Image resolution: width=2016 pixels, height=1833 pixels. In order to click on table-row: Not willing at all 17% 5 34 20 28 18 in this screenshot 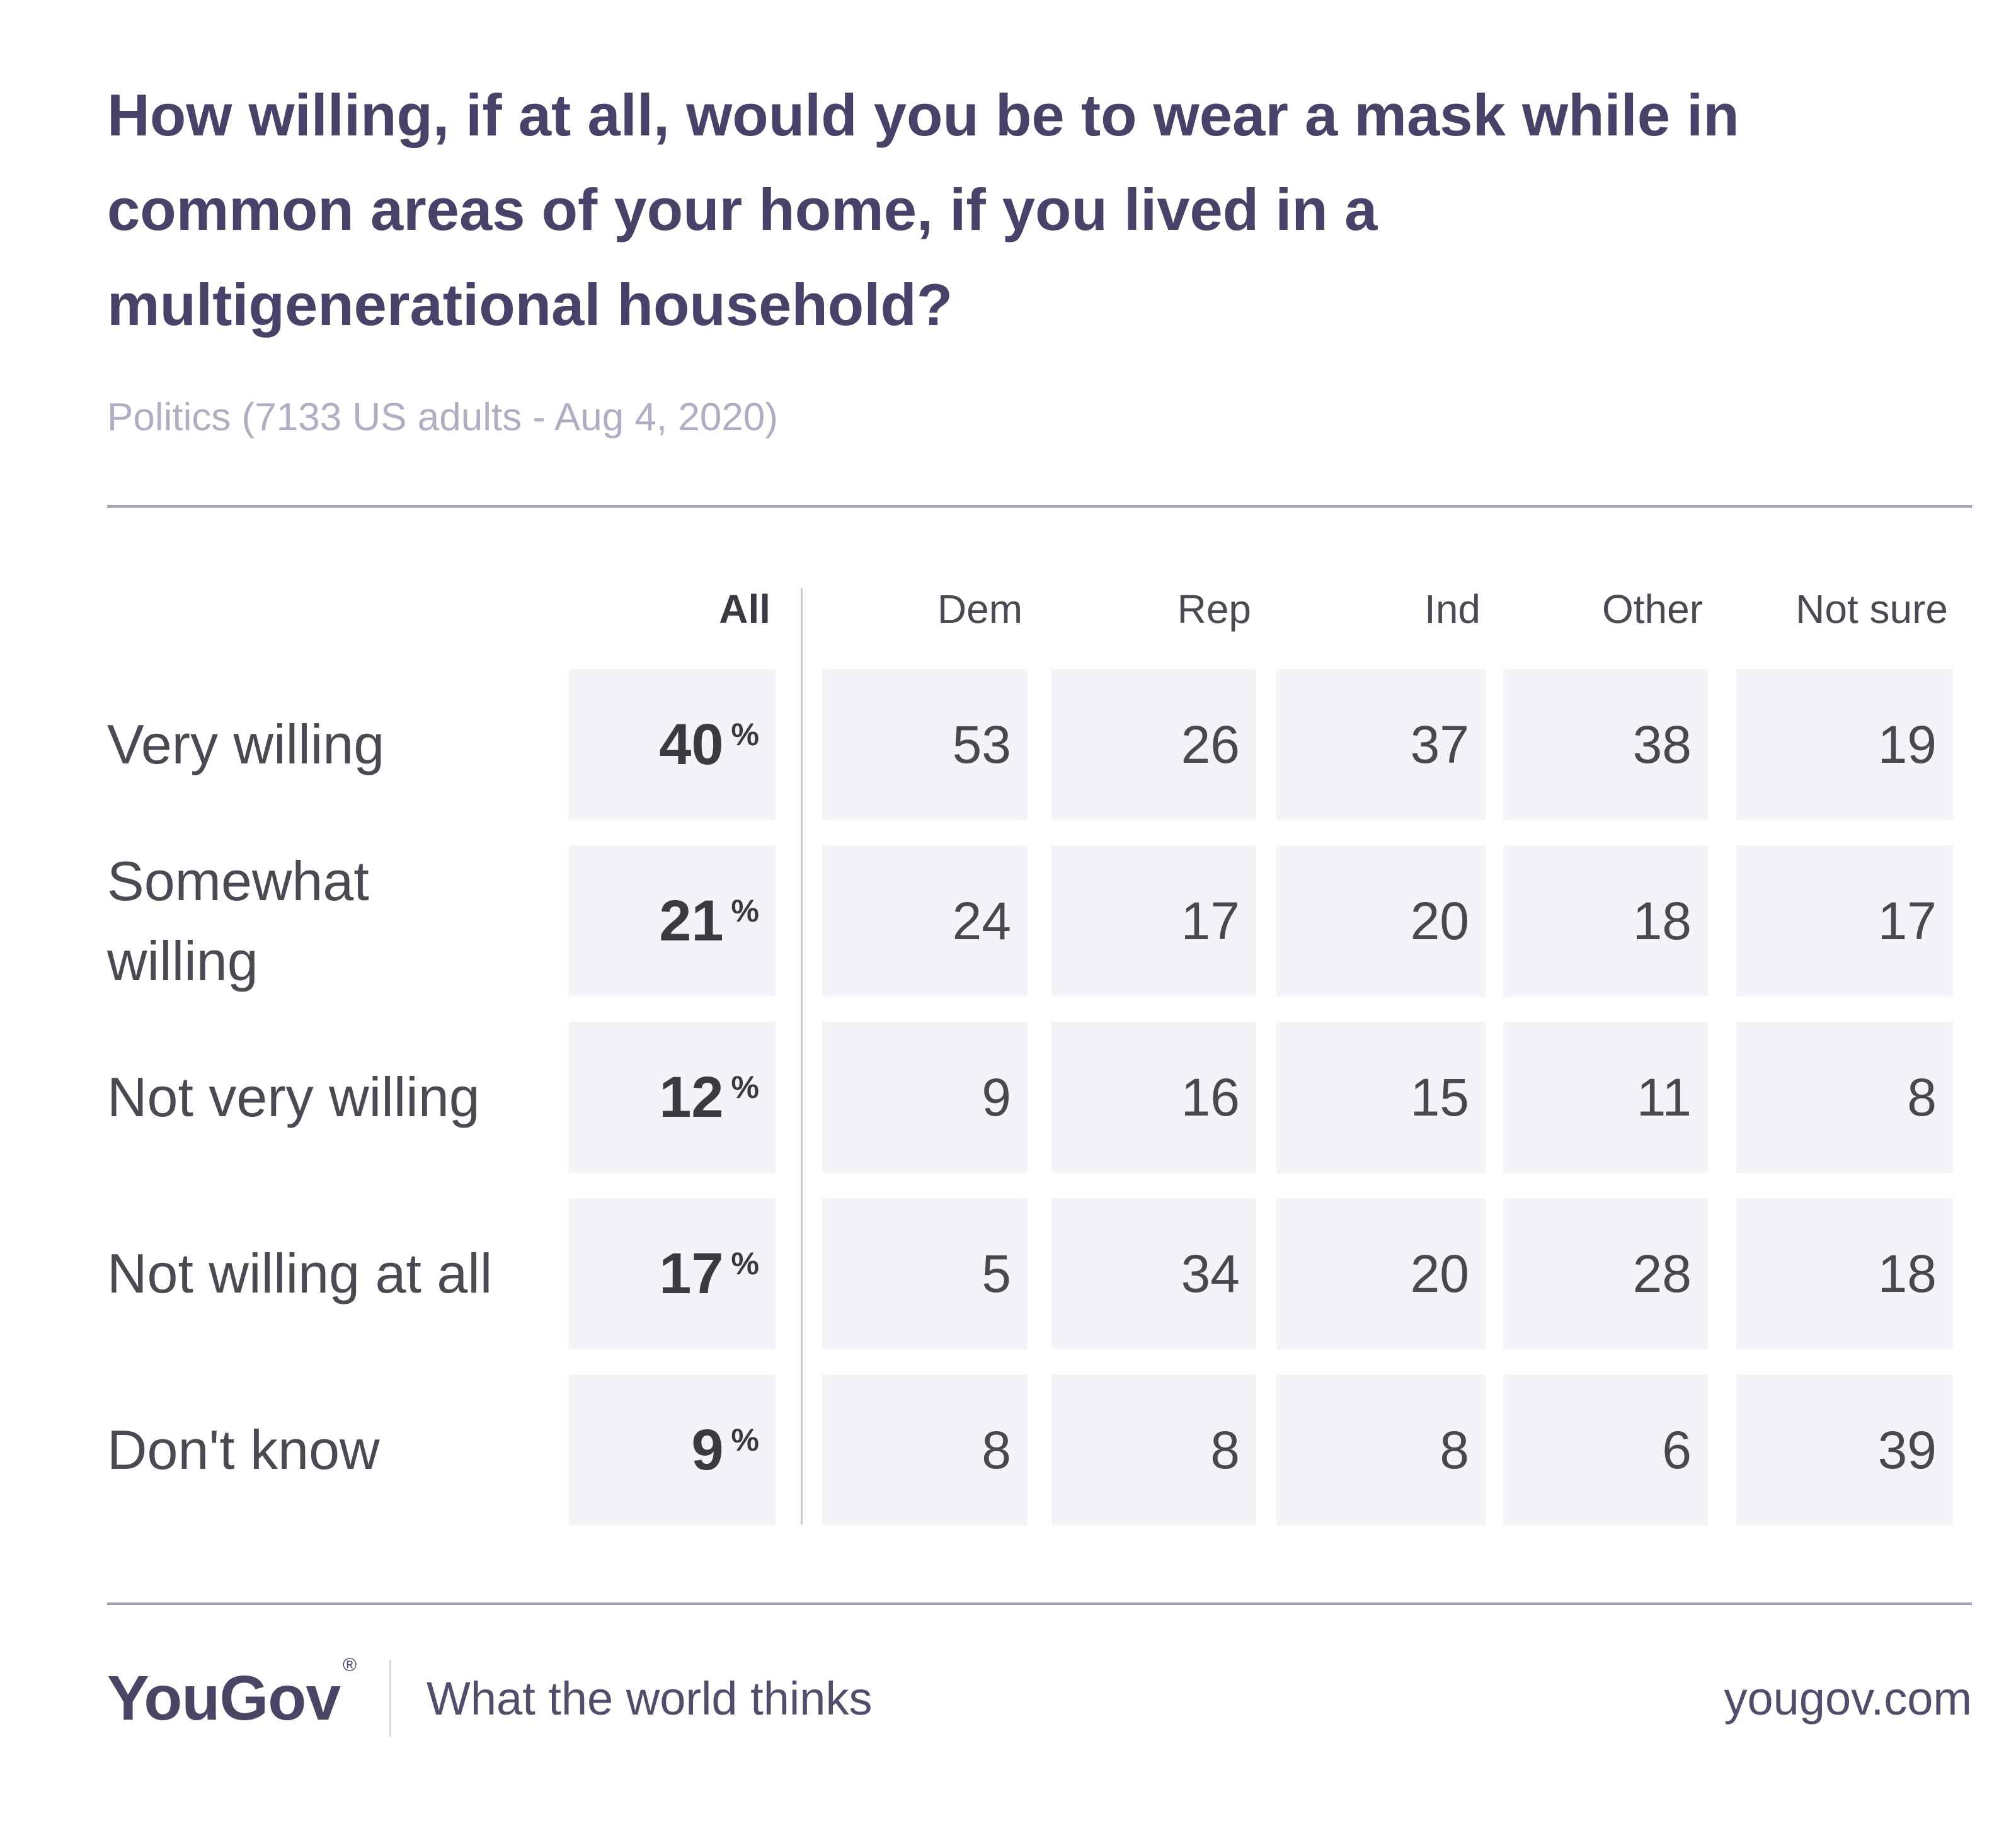, I will do `click(1039, 1274)`.